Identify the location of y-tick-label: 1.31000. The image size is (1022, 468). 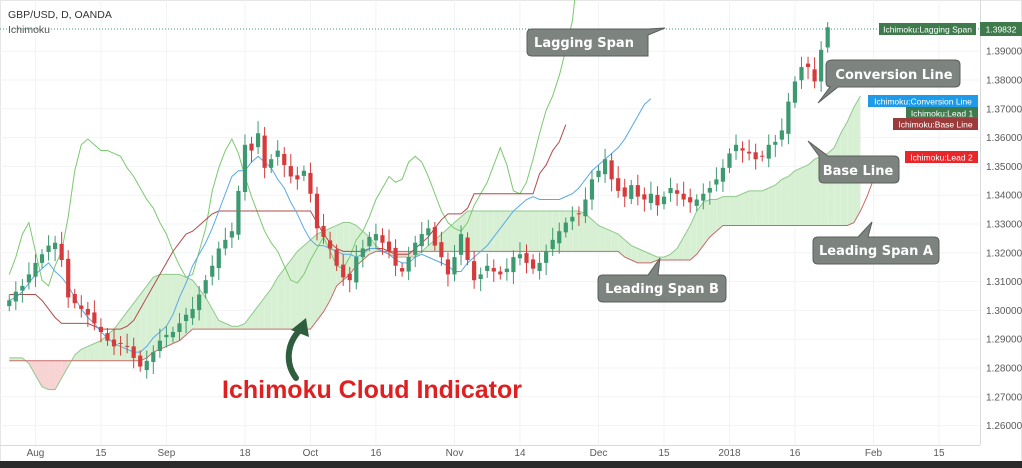
(1004, 282).